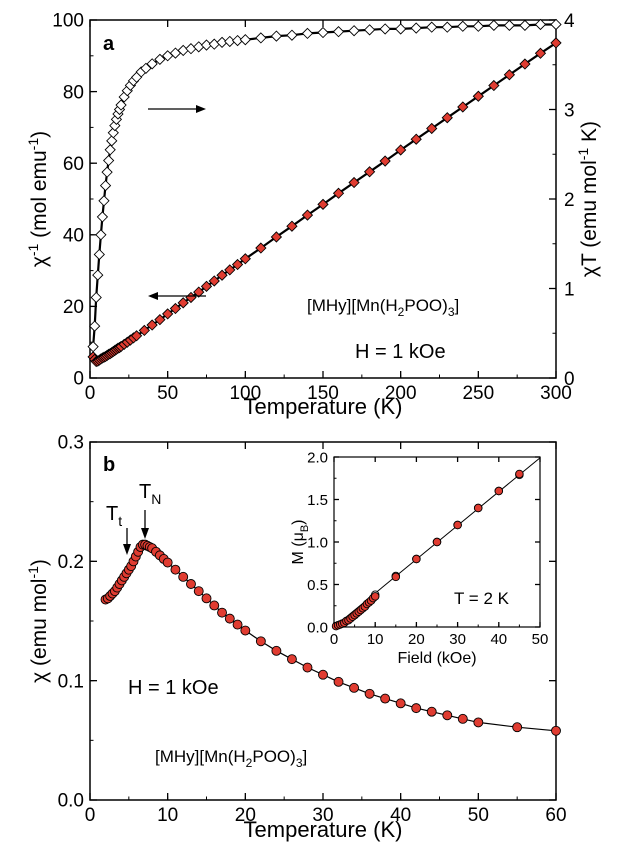 This screenshot has width=618, height=853. Describe the element at coordinates (38, 199) in the screenshot. I see `panel-a-ylabel-left: χ-1 (mol emu-1)` at that location.